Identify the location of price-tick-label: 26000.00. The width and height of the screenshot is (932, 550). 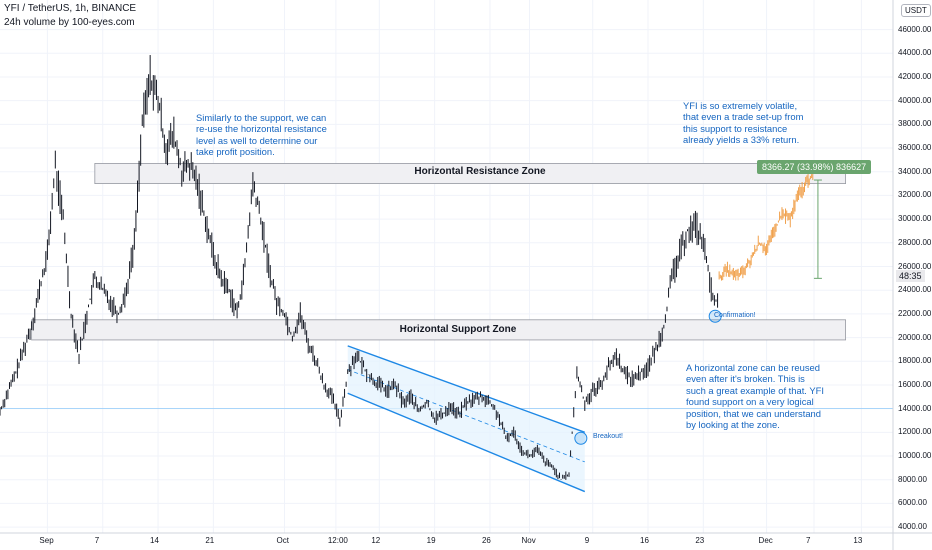
(915, 266).